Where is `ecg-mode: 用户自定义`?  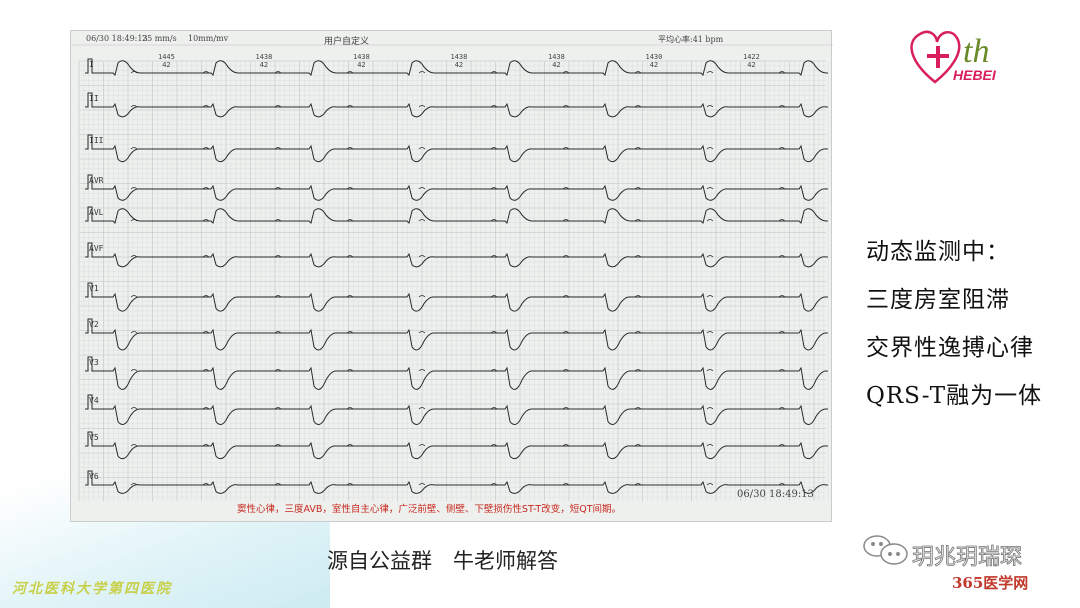
ecg-mode: 用户自定义 is located at coordinates (347, 42).